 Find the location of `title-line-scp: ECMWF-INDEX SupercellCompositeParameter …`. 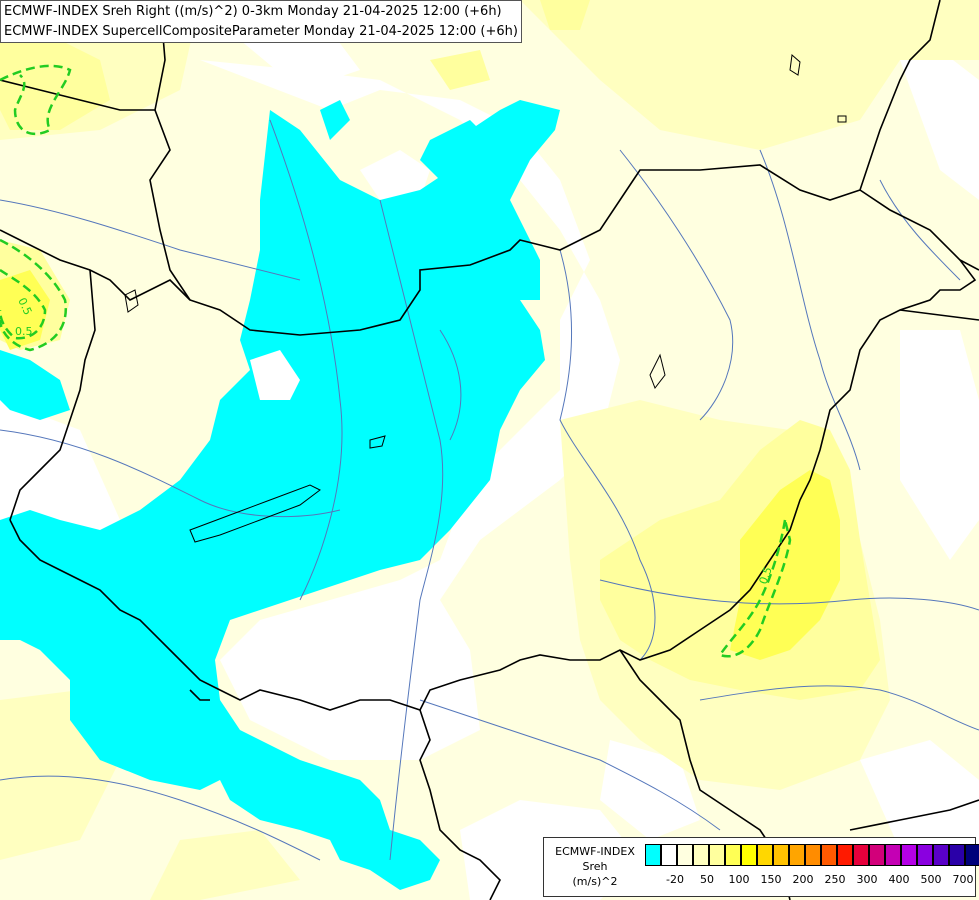

title-line-scp: ECMWF-INDEX SupercellCompositeParameter … is located at coordinates (261, 31).